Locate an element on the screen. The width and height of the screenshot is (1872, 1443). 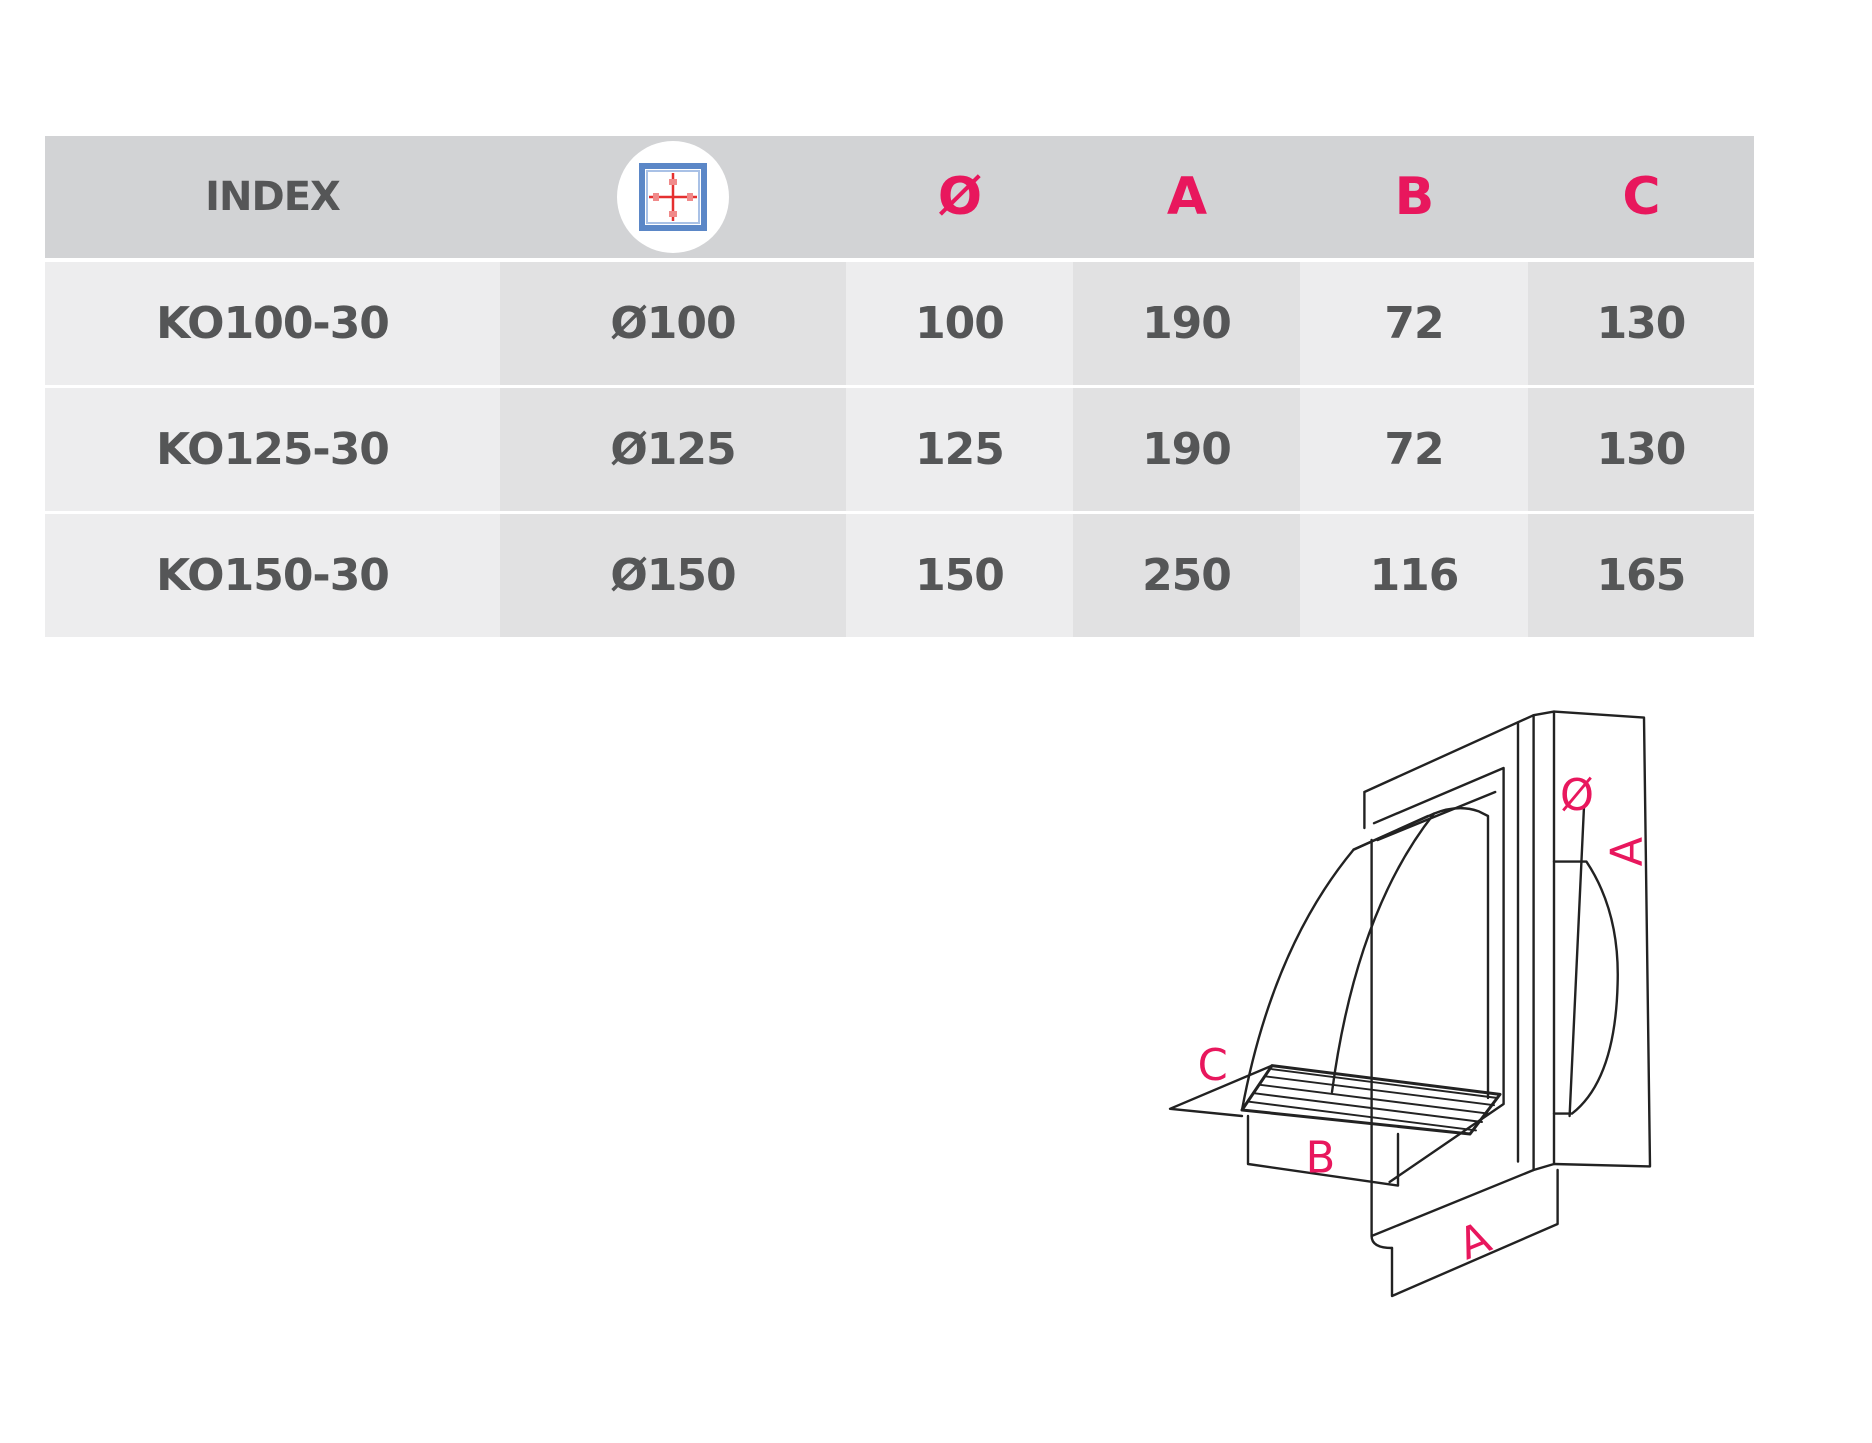
table-row: KO125-30 Ø125 125 190 72 130 is located at coordinates (899, 449).